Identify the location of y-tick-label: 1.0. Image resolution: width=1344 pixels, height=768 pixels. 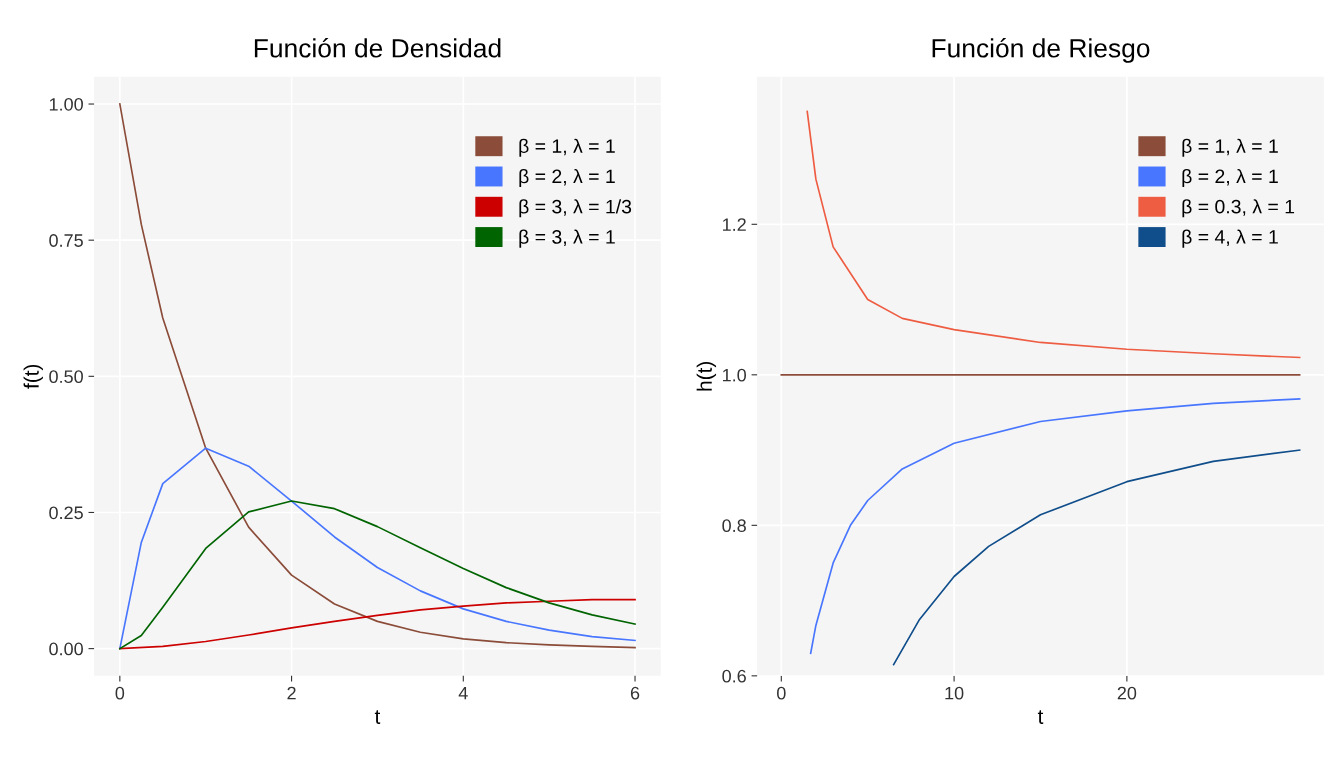
(734, 375).